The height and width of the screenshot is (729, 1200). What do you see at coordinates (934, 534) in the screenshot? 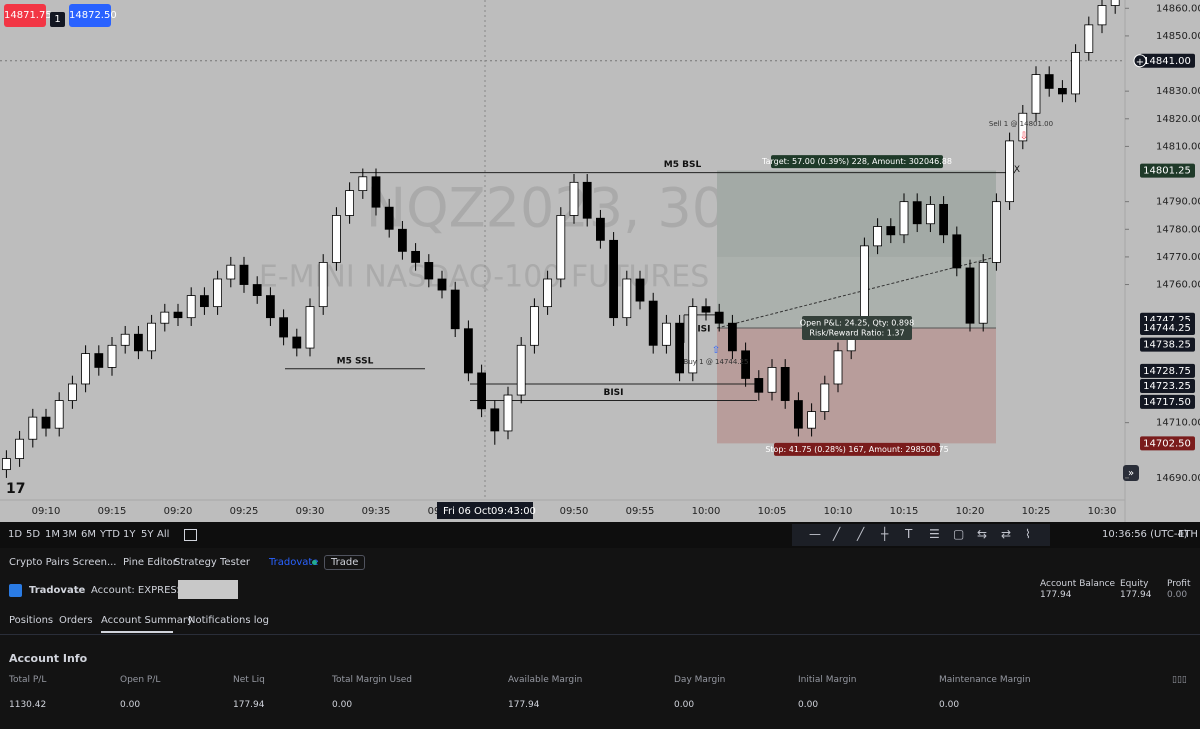
I see `drawing-tool: ☰` at bounding box center [934, 534].